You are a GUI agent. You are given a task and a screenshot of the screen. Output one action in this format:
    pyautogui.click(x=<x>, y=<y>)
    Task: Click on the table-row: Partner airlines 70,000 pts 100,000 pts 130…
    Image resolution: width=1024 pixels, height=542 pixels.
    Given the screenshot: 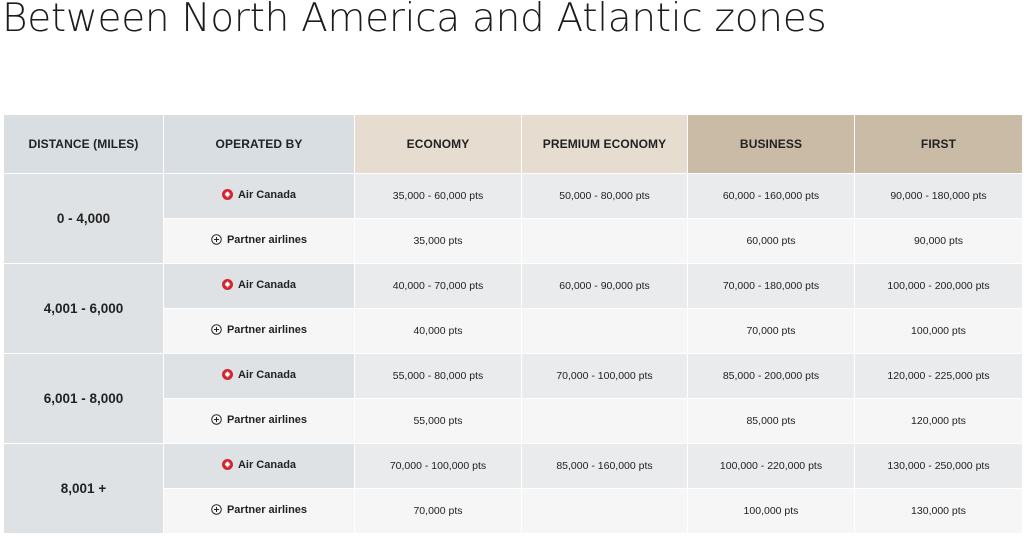 What is the action you would take?
    pyautogui.click(x=513, y=511)
    